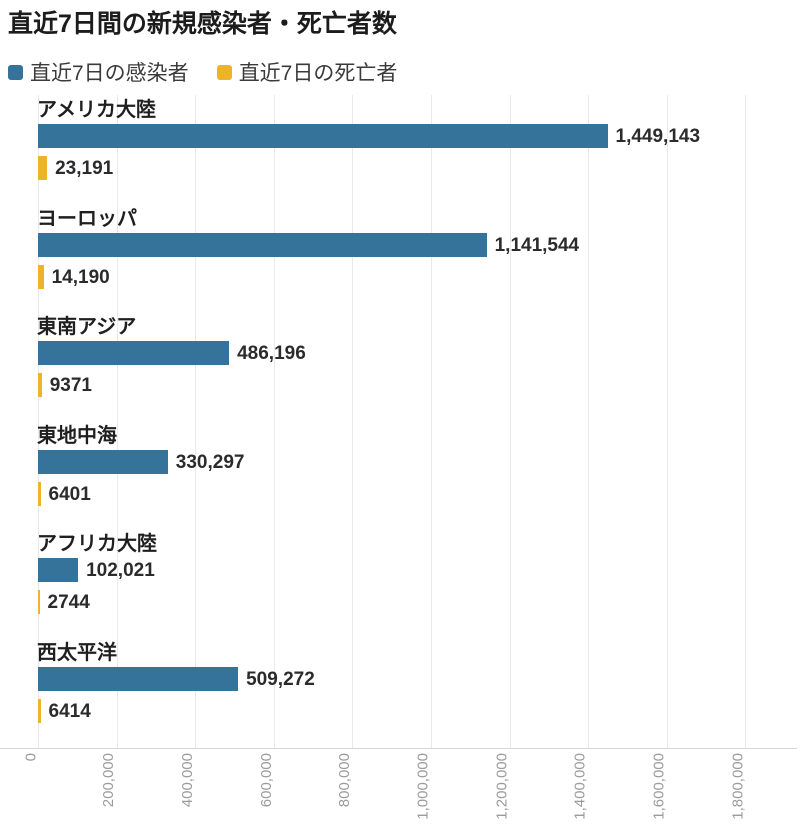  I want to click on infections-value-label: 1,449,143, so click(658, 136).